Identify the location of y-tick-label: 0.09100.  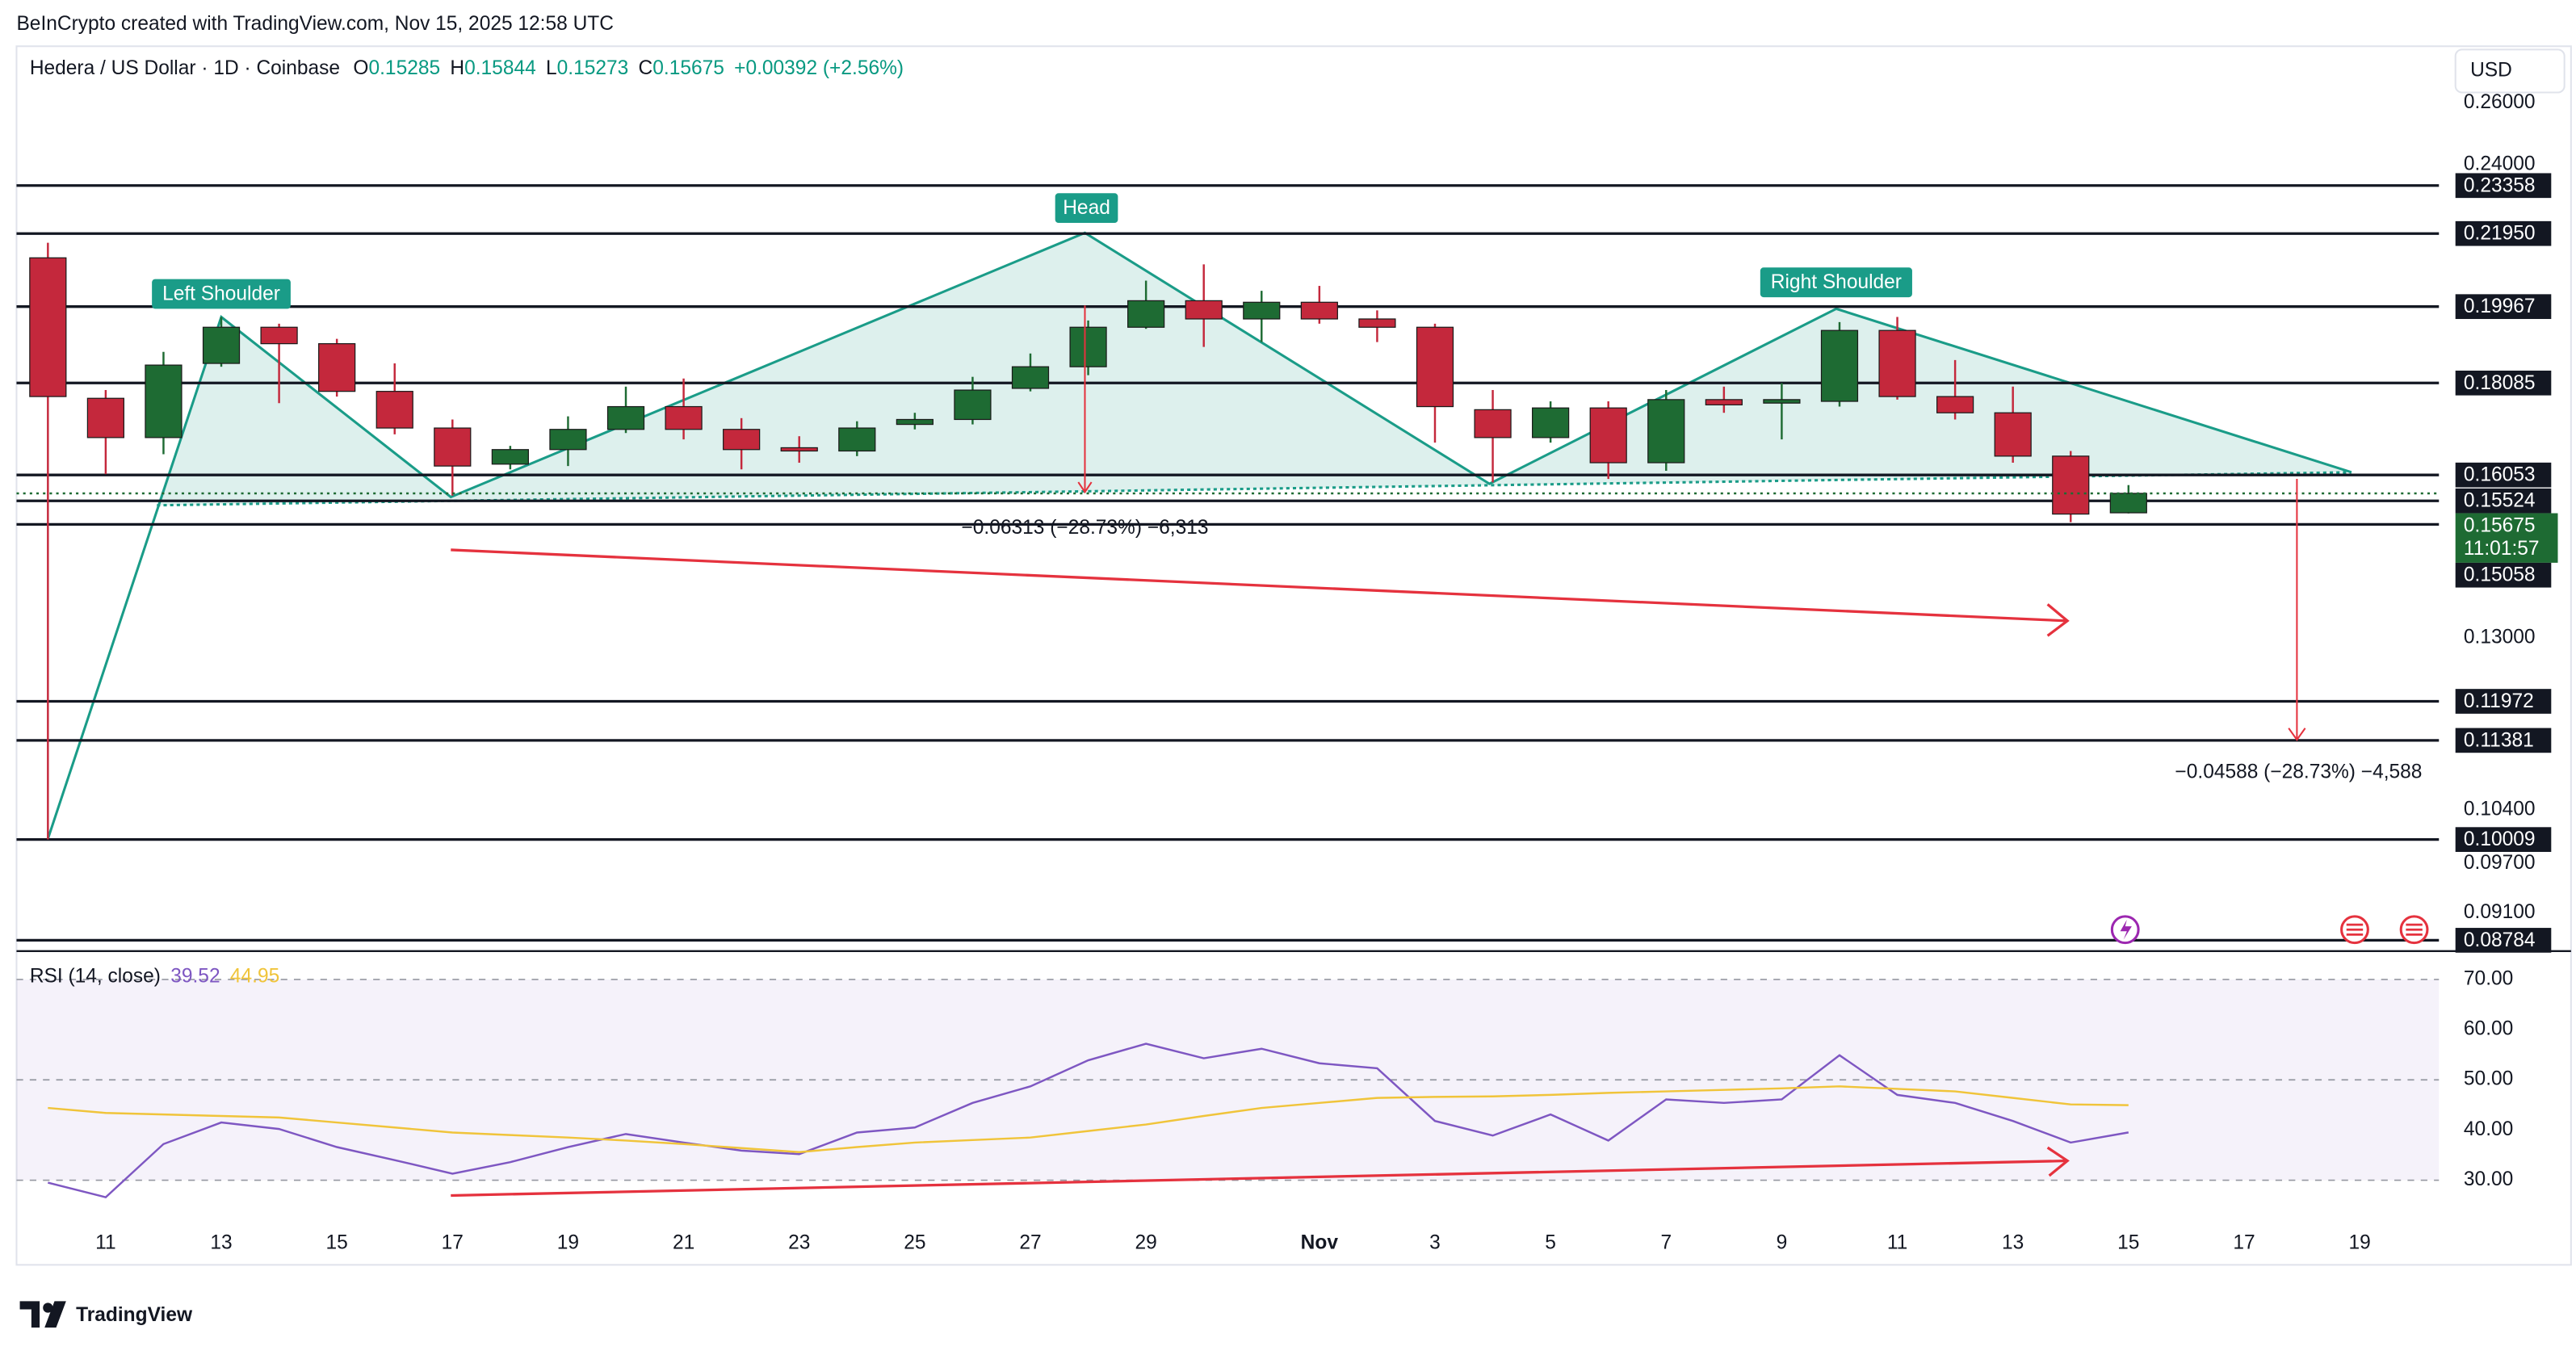
(2500, 912).